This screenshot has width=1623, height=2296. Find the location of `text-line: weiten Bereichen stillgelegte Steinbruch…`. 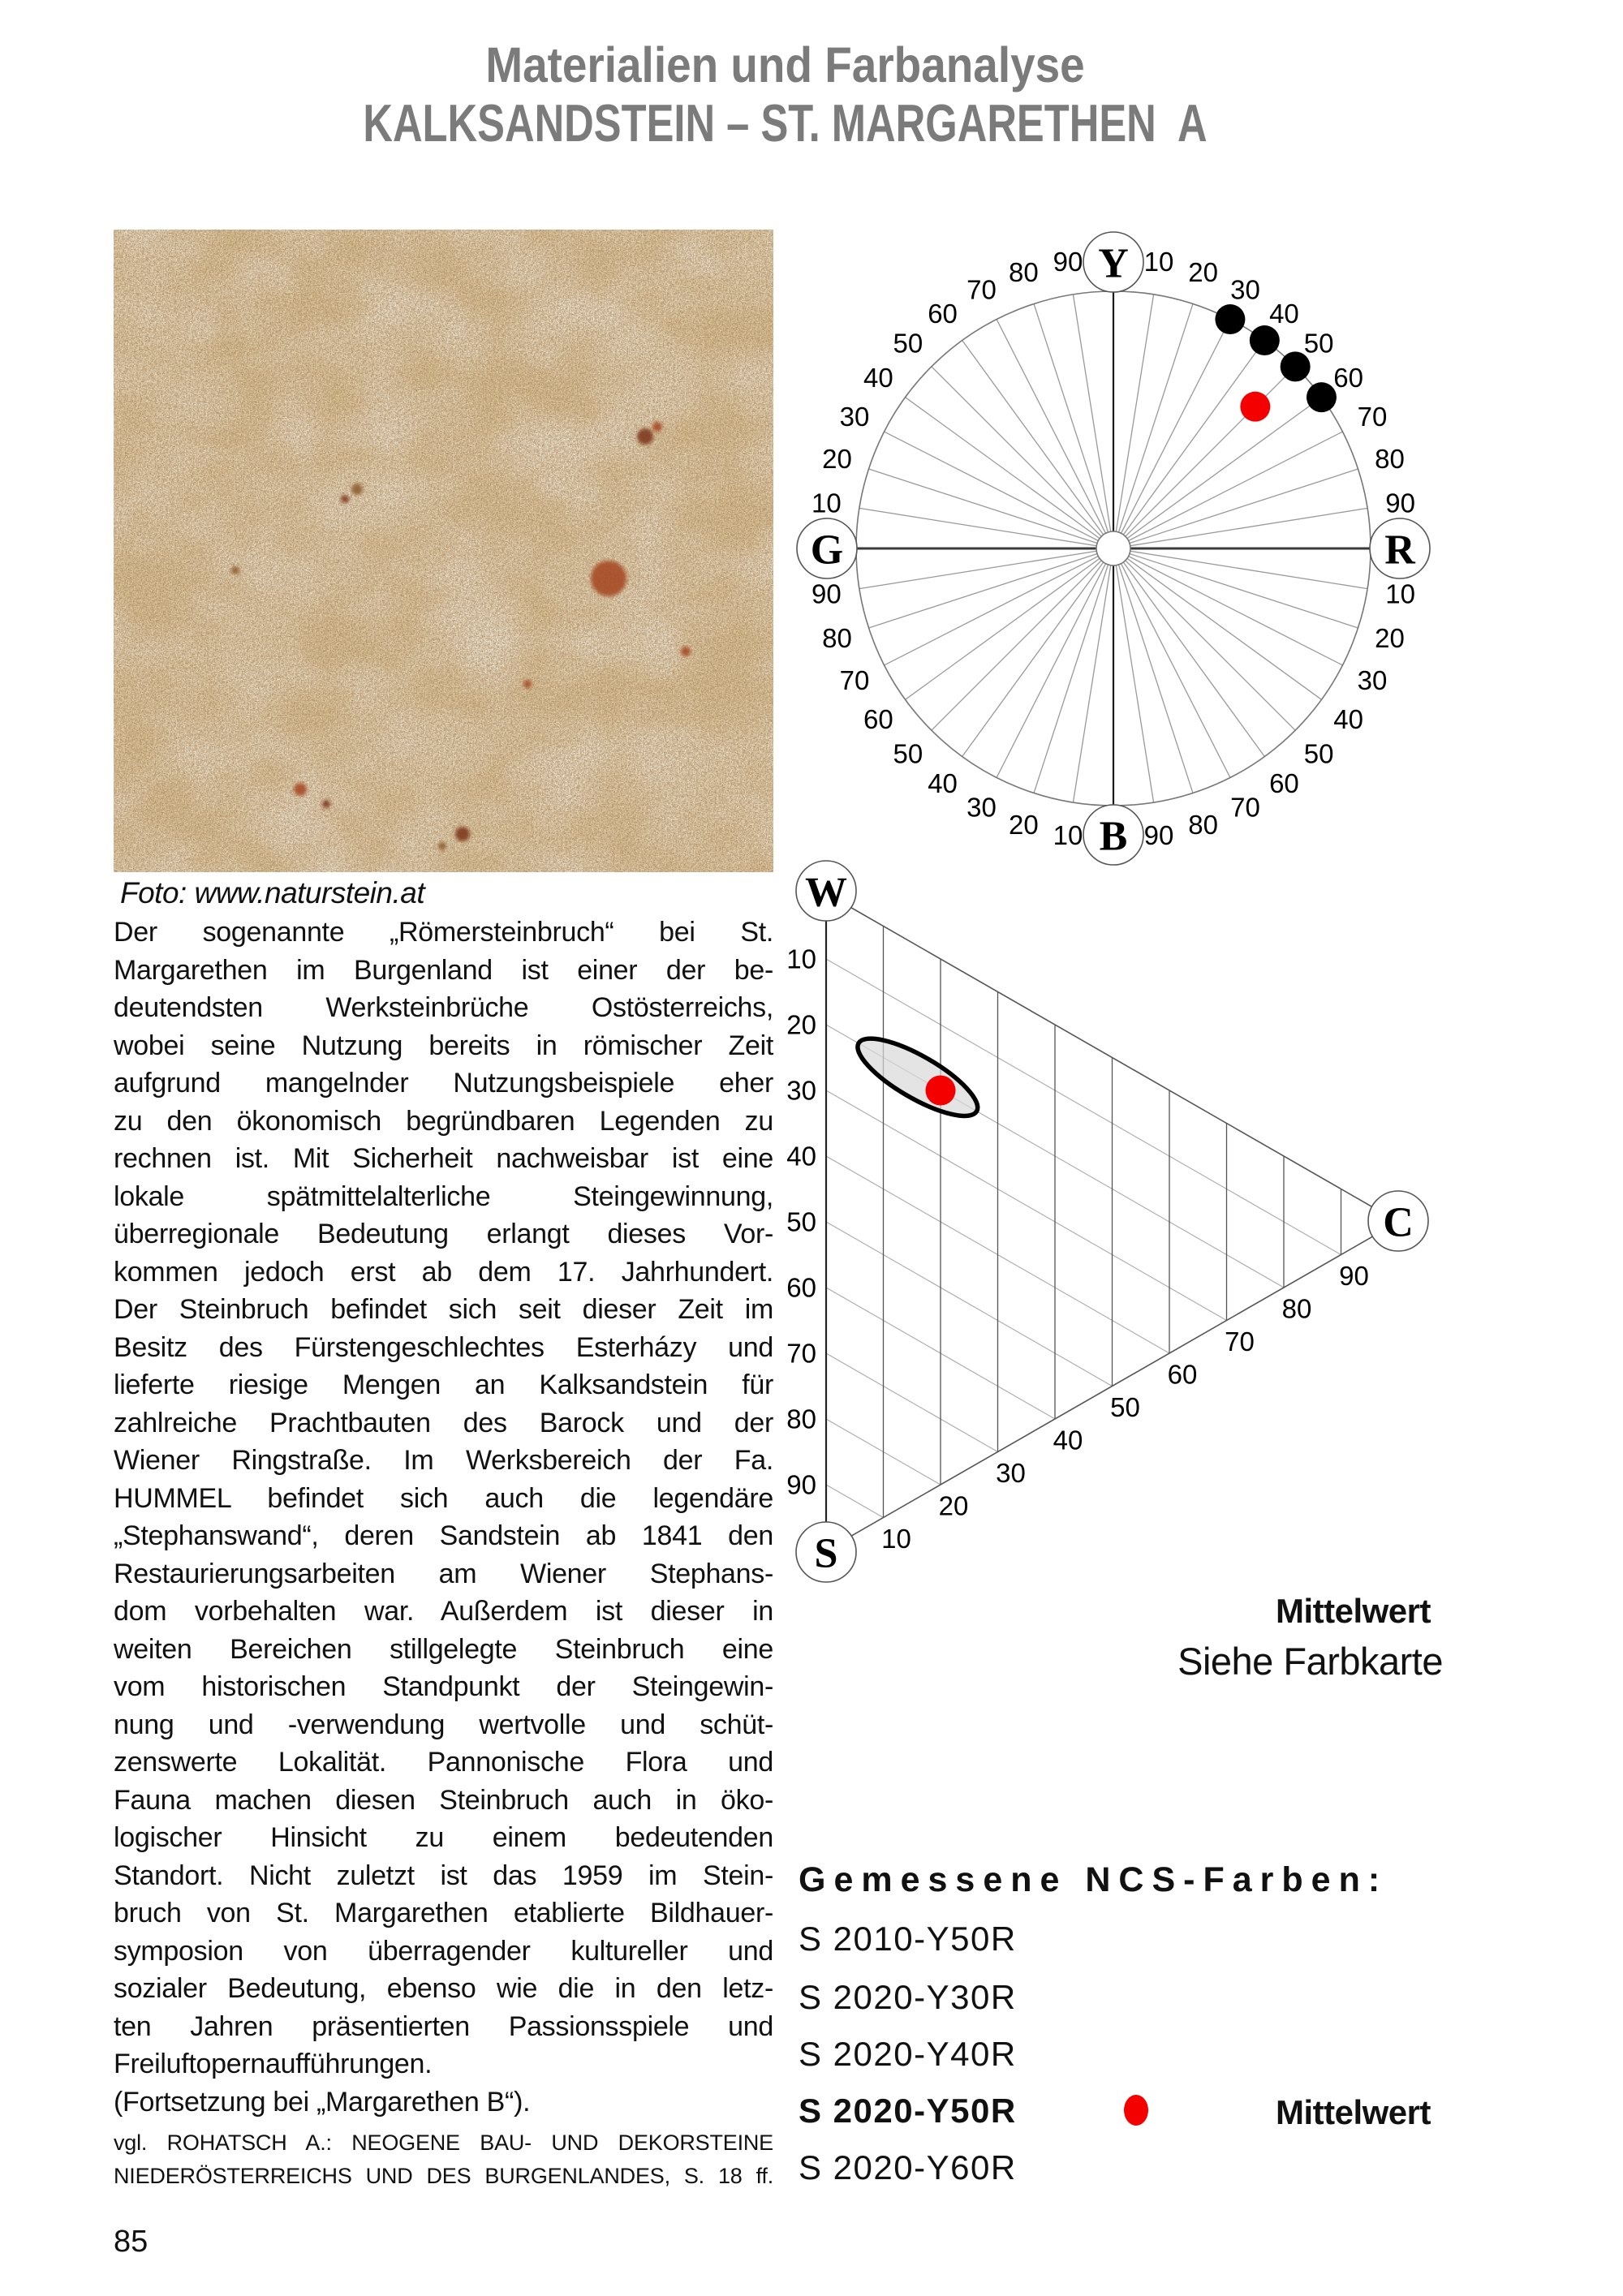

text-line: weiten Bereichen stillgelegte Steinbruch… is located at coordinates (443, 1649).